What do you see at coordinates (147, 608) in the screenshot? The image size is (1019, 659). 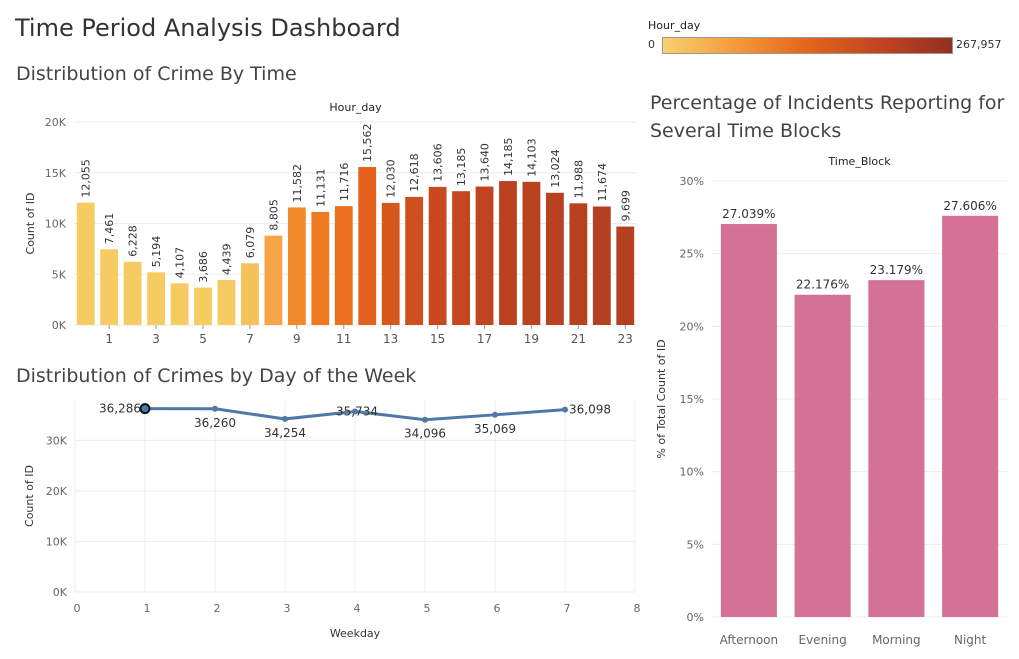 I see `x-tick-label: 1` at bounding box center [147, 608].